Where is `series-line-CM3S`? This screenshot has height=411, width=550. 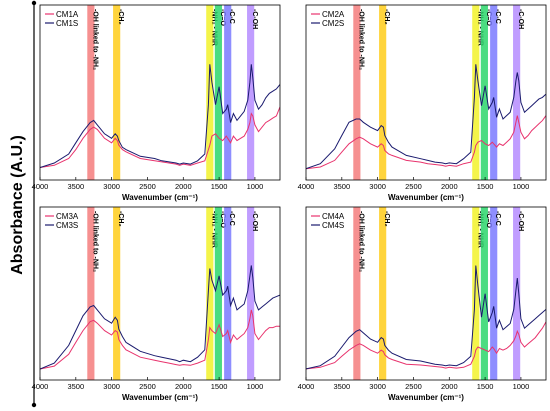
series-line-CM3S is located at coordinates (160, 317).